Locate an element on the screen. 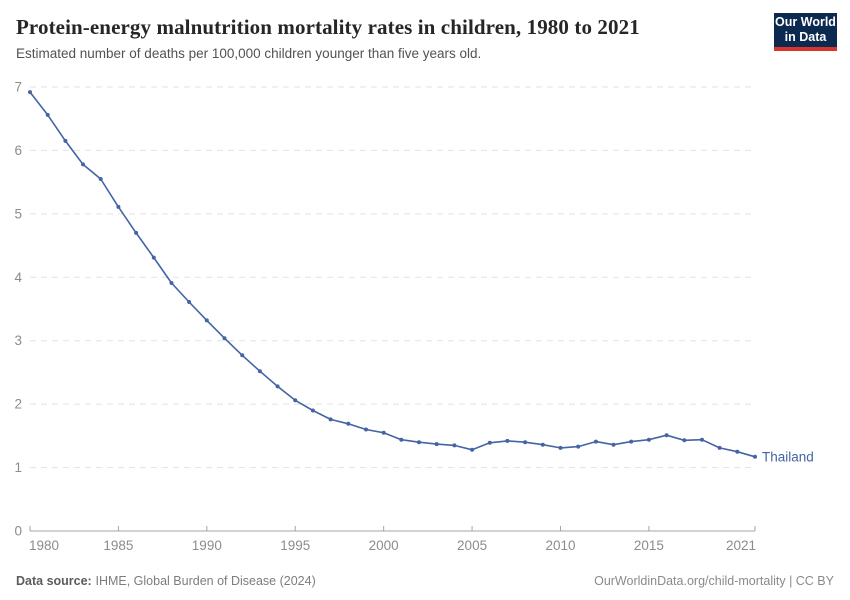  x-tick-label: 1995 is located at coordinates (295, 545).